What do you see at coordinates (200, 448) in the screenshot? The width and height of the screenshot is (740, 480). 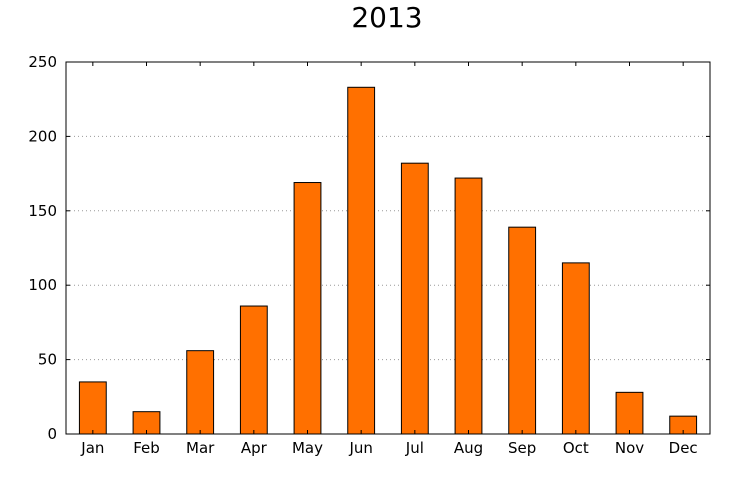 I see `x-tick-label-mar: Mar` at bounding box center [200, 448].